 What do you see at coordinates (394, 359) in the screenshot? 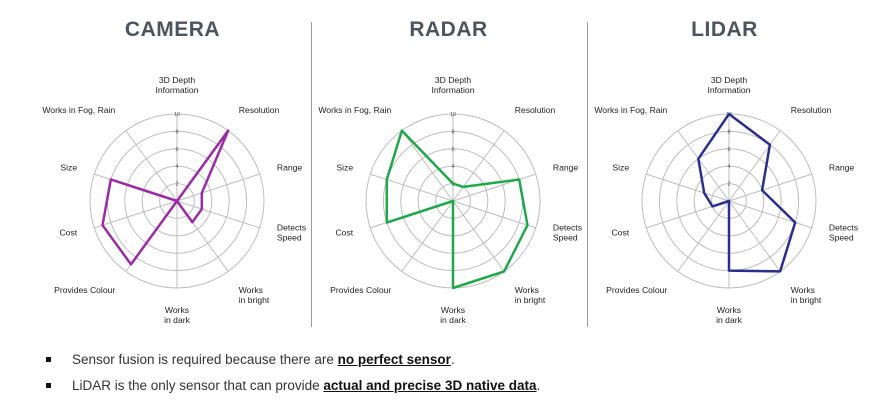
I see `note-emphasis: no perfect sensor` at bounding box center [394, 359].